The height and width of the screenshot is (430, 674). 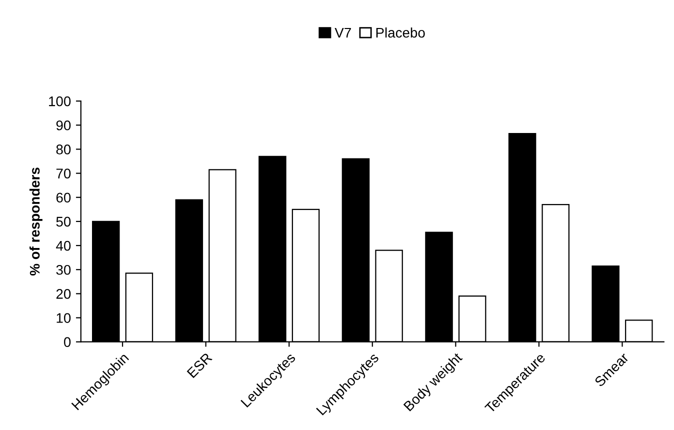 I want to click on y-tick-label: 30, so click(x=63, y=269).